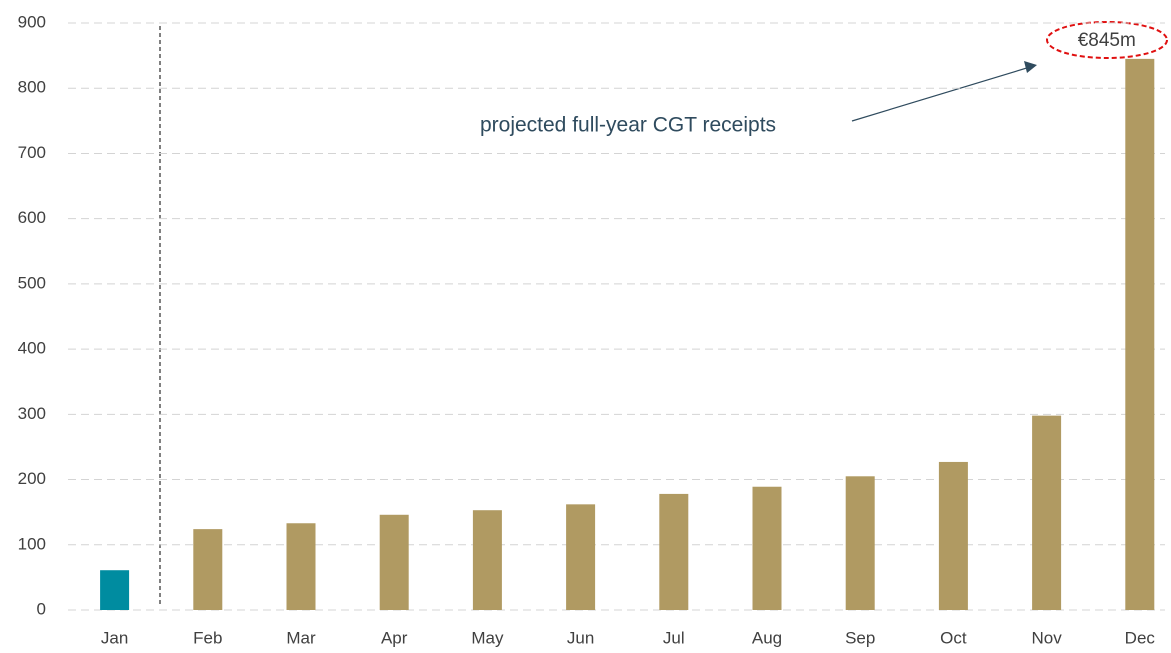 The image size is (1171, 653). Describe the element at coordinates (32, 217) in the screenshot. I see `y-tick-label: 600` at that location.